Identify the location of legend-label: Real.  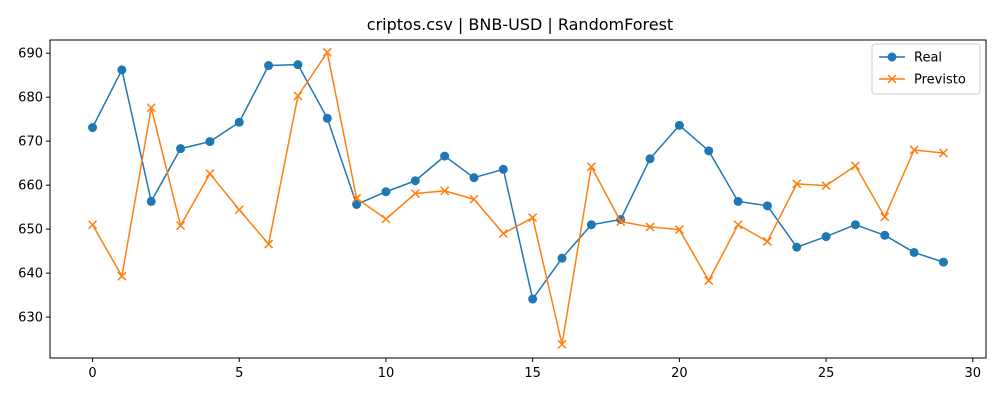
(928, 58).